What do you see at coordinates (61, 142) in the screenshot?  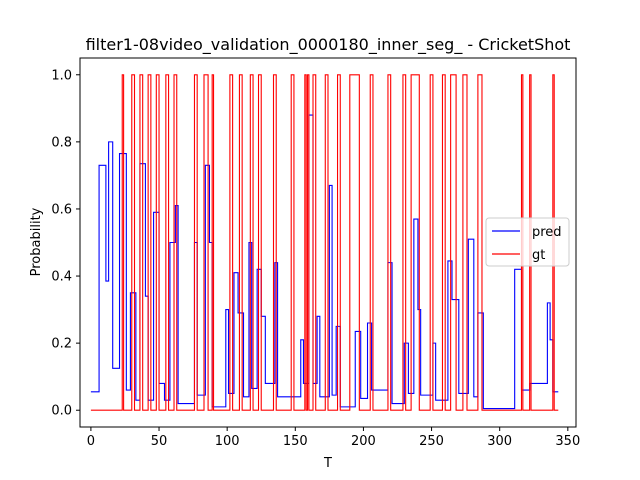 I see `y-tick-label: 0.8` at bounding box center [61, 142].